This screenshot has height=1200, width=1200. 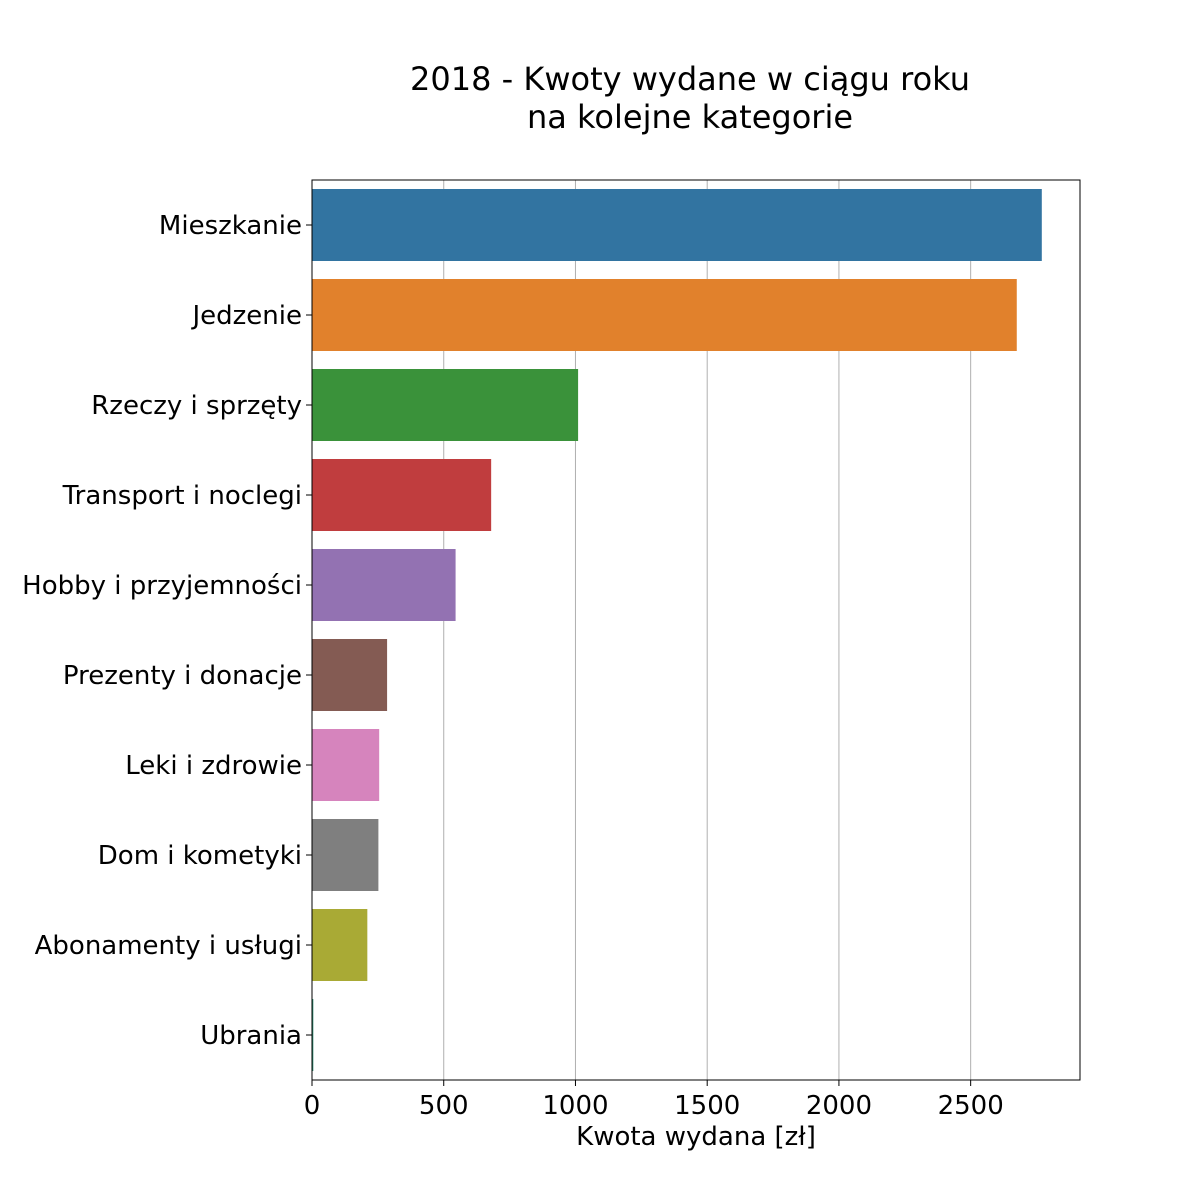 What do you see at coordinates (246, 316) in the screenshot?
I see `y-tick-label: Jedzenie` at bounding box center [246, 316].